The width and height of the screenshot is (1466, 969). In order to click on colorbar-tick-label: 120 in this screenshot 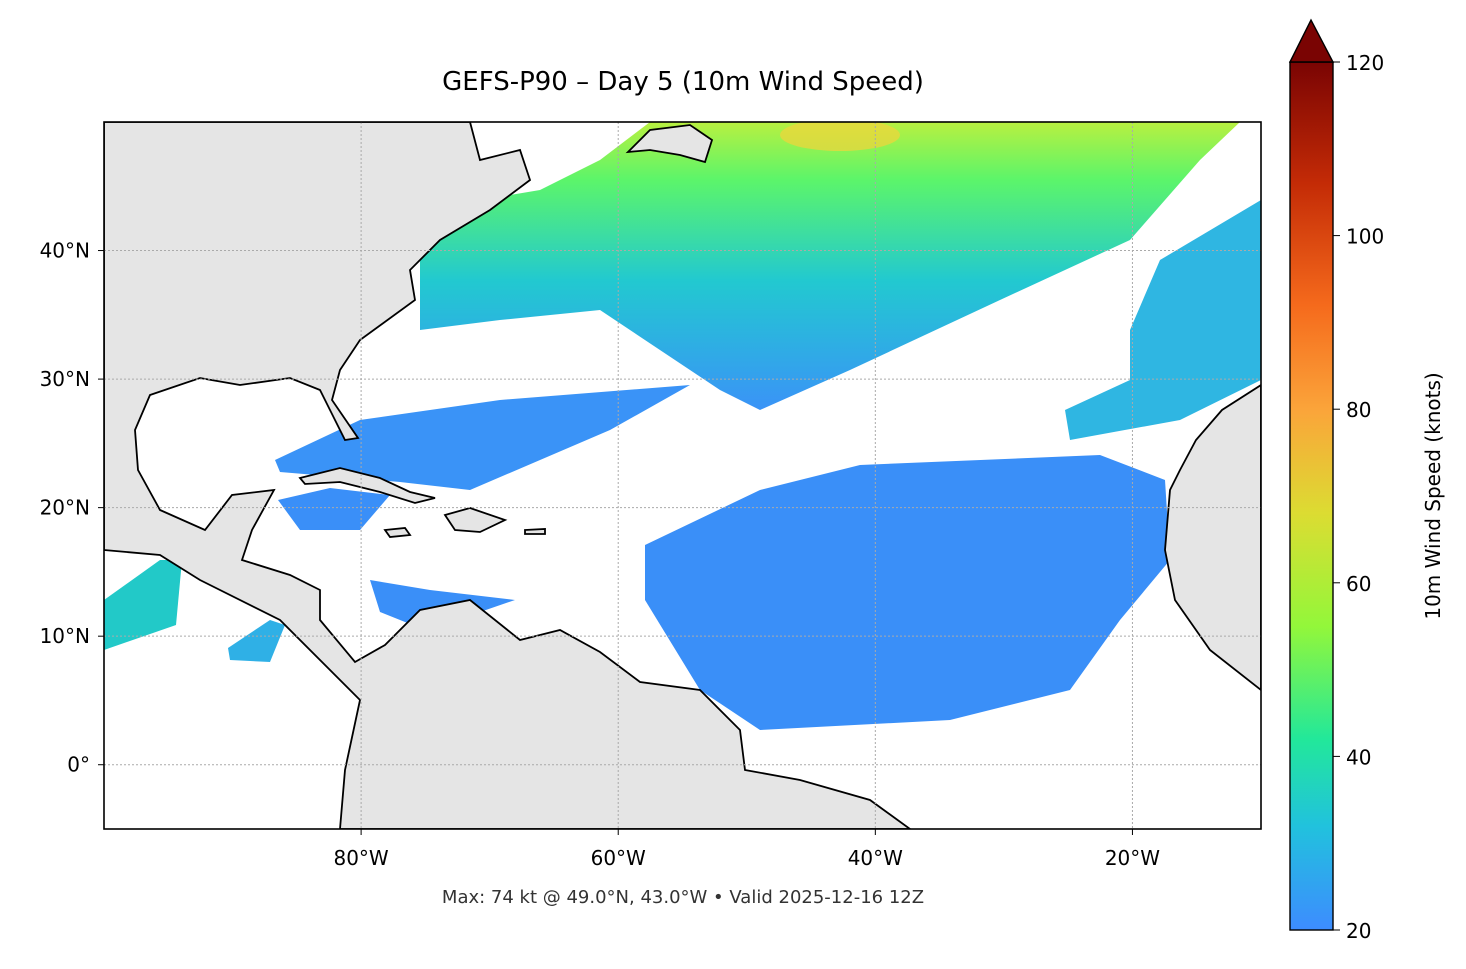, I will do `click(1365, 63)`.